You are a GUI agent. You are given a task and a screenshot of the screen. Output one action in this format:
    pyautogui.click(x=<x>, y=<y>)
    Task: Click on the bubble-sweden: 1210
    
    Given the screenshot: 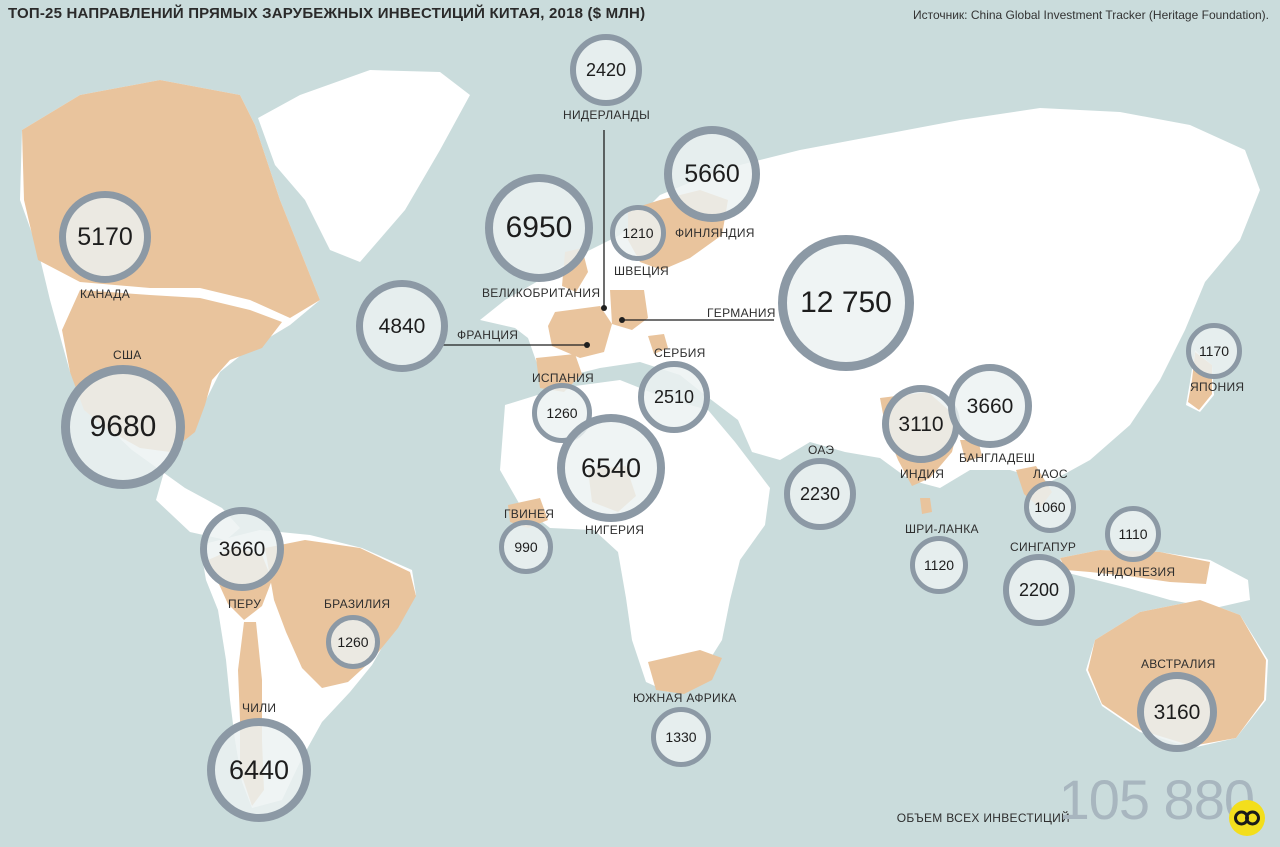 What is the action you would take?
    pyautogui.click(x=638, y=233)
    